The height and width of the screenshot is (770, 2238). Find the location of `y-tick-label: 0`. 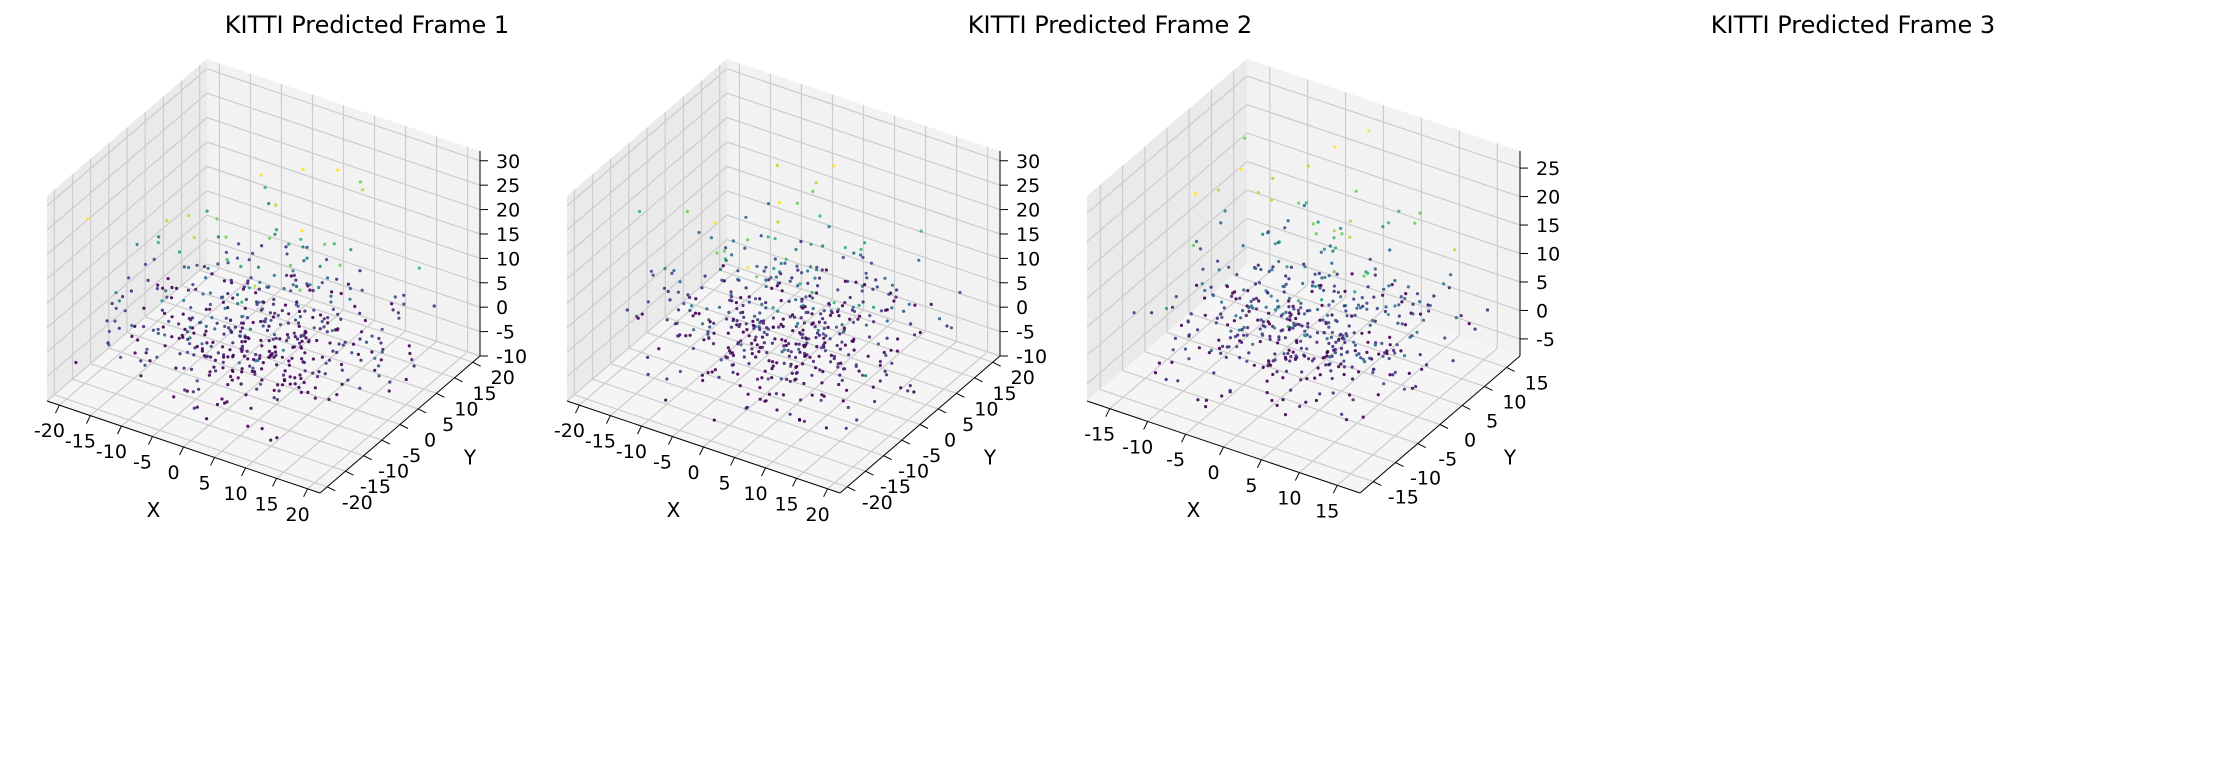

y-tick-label: 0 is located at coordinates (1470, 441).